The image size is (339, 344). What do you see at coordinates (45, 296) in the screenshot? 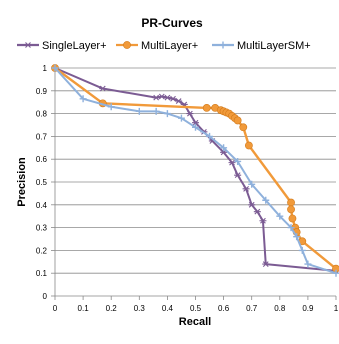
I see `y-tick-label-0: 0` at bounding box center [45, 296].